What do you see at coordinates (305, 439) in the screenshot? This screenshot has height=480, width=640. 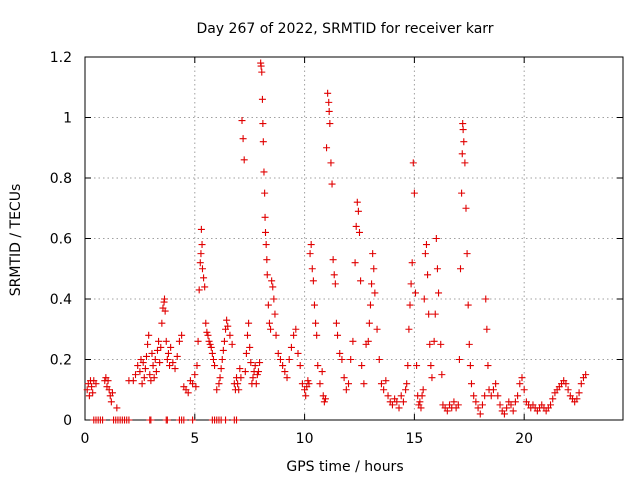 I see `x-tick-label: 10` at bounding box center [305, 439].